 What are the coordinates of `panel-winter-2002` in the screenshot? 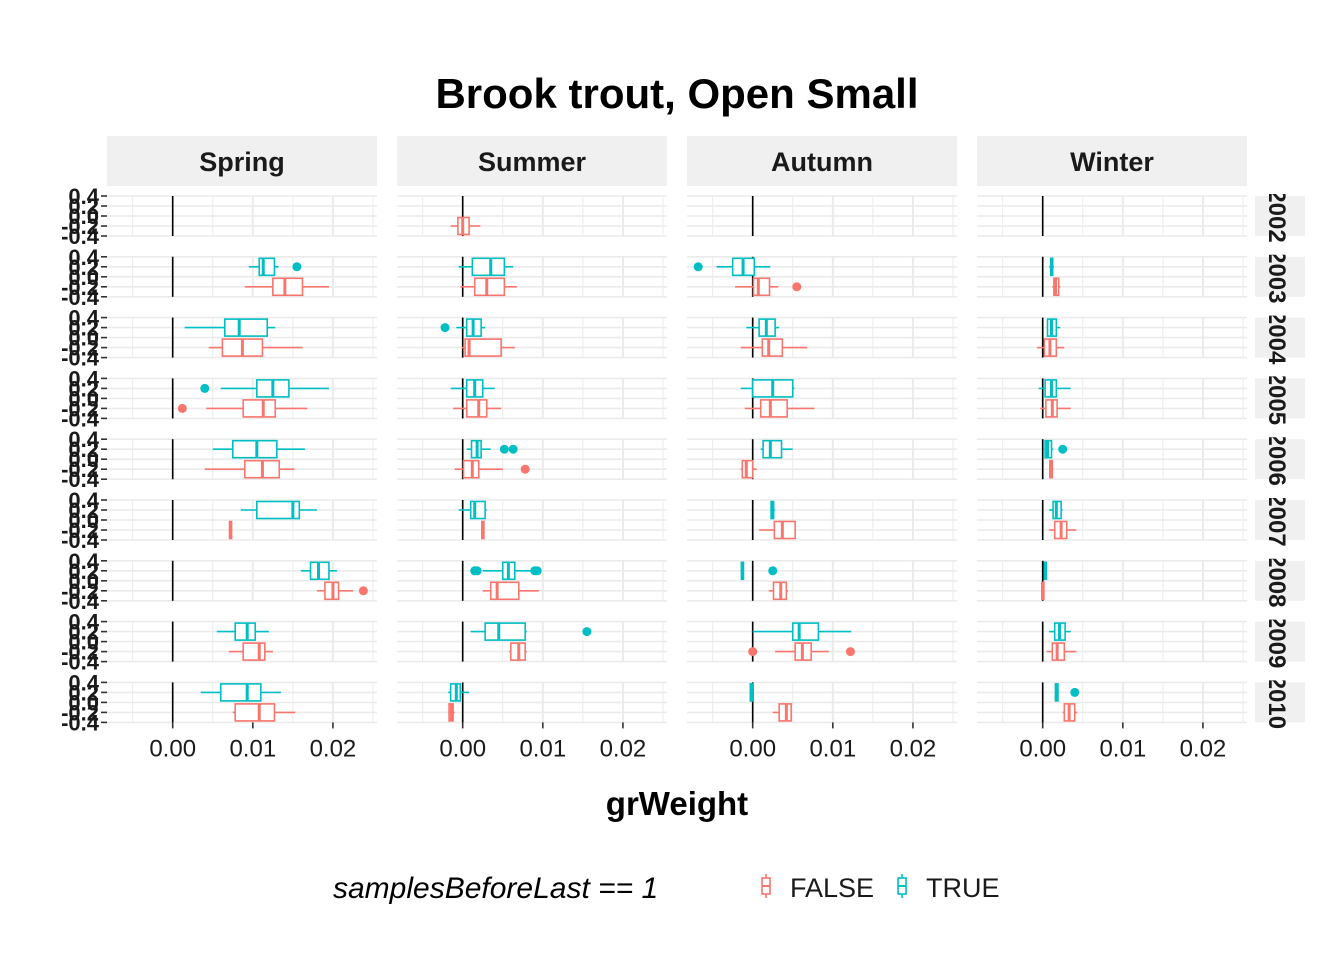 It's located at (1112, 216).